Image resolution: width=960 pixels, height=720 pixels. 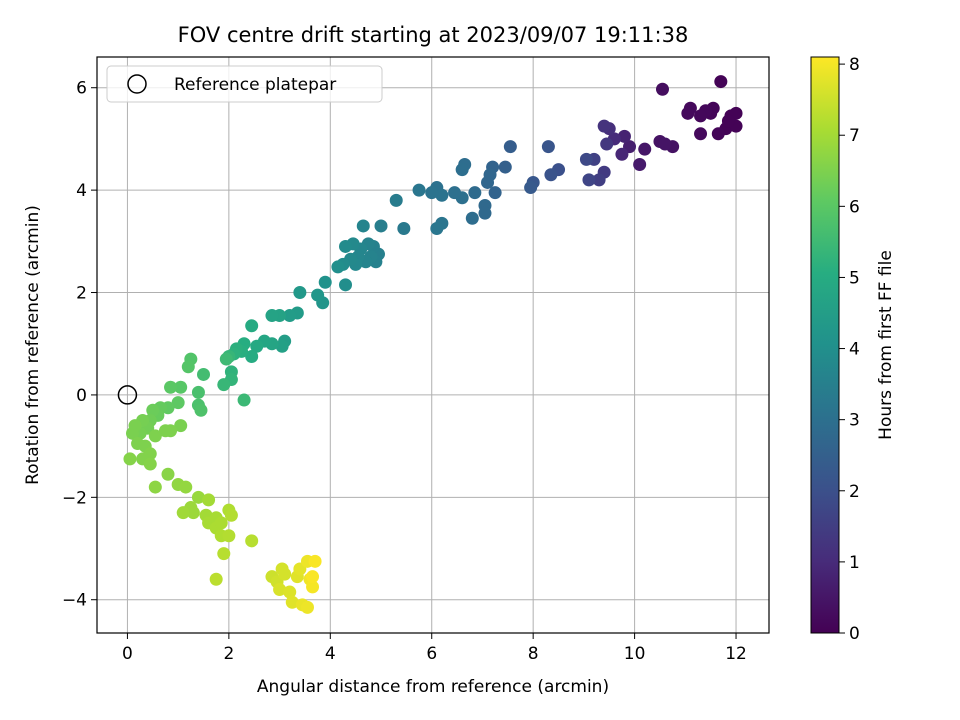 What do you see at coordinates (431, 654) in the screenshot?
I see `x-tick-label: 6` at bounding box center [431, 654].